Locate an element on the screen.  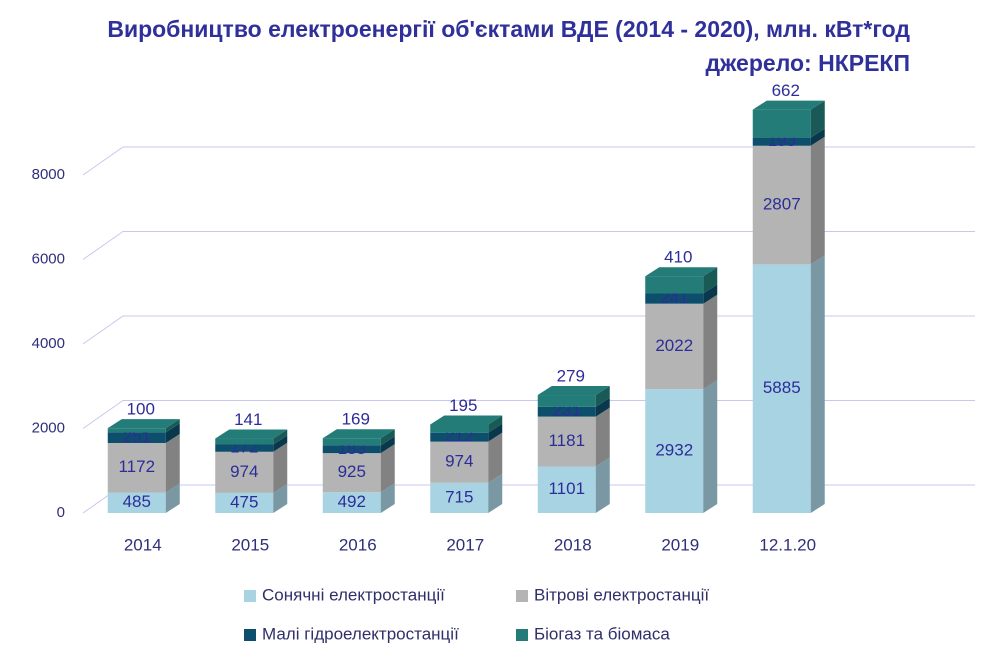
legend-label: Біогаз та біомаса is located at coordinates (602, 633).